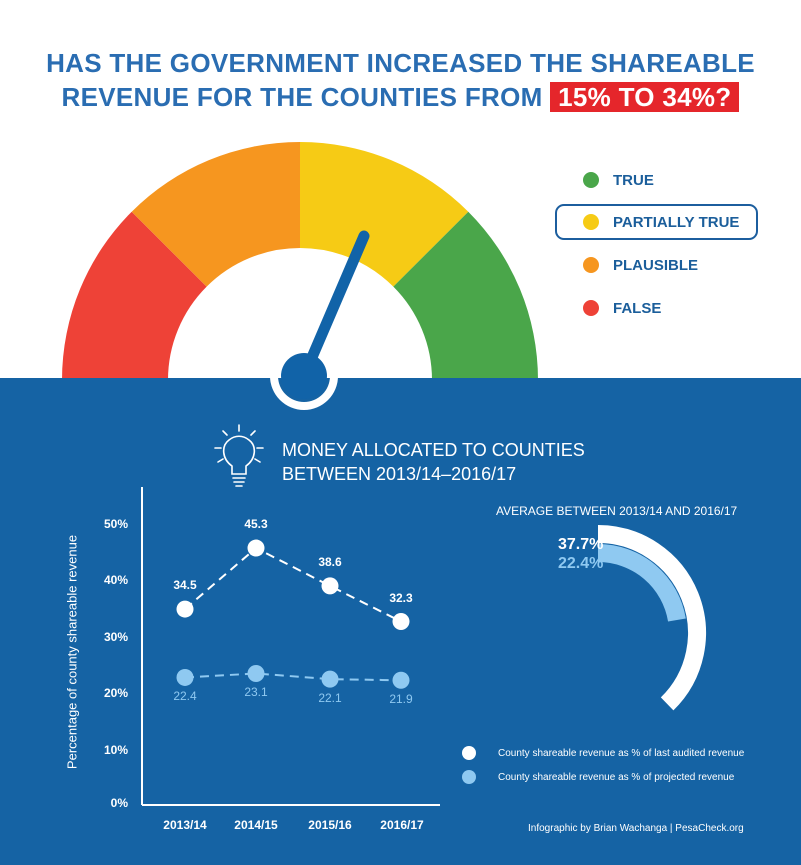 The image size is (801, 865). I want to click on data-label-projected: 21.9, so click(401, 699).